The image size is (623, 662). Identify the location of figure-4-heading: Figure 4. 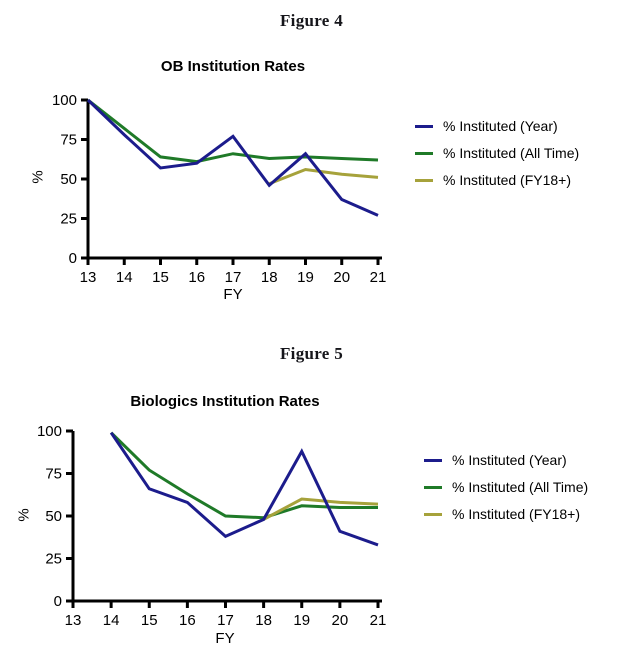
(311, 20).